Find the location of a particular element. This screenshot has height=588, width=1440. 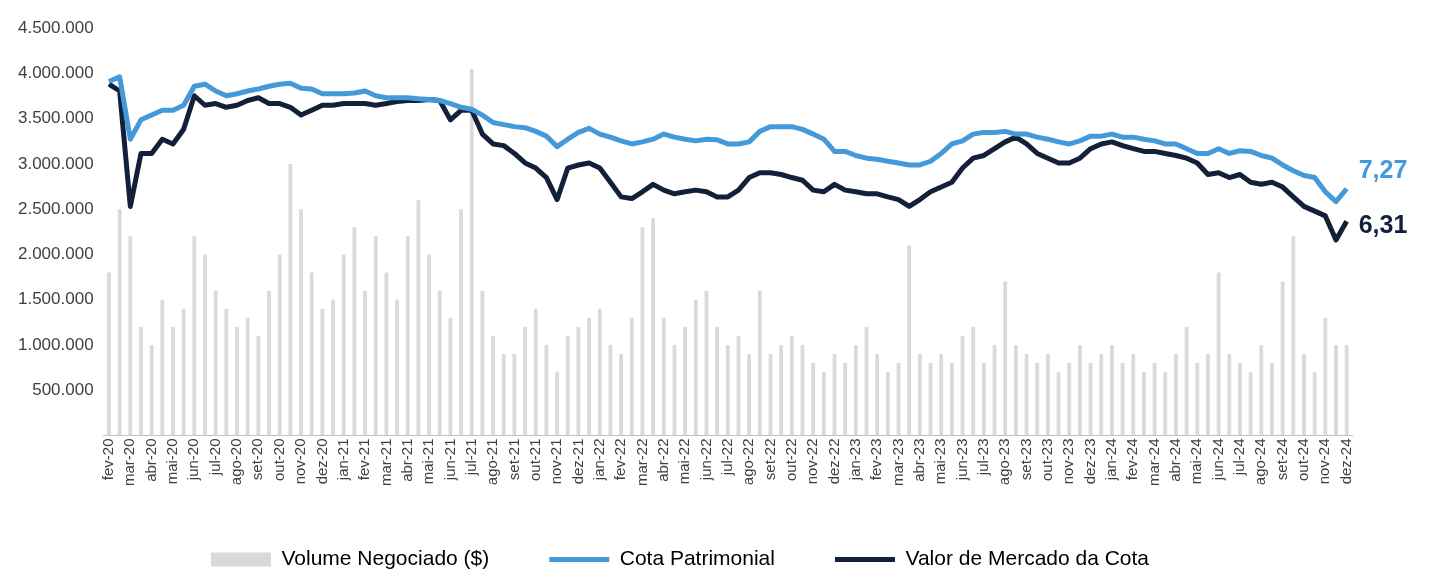

y-tick-label: 4.000.000 is located at coordinates (55, 73).